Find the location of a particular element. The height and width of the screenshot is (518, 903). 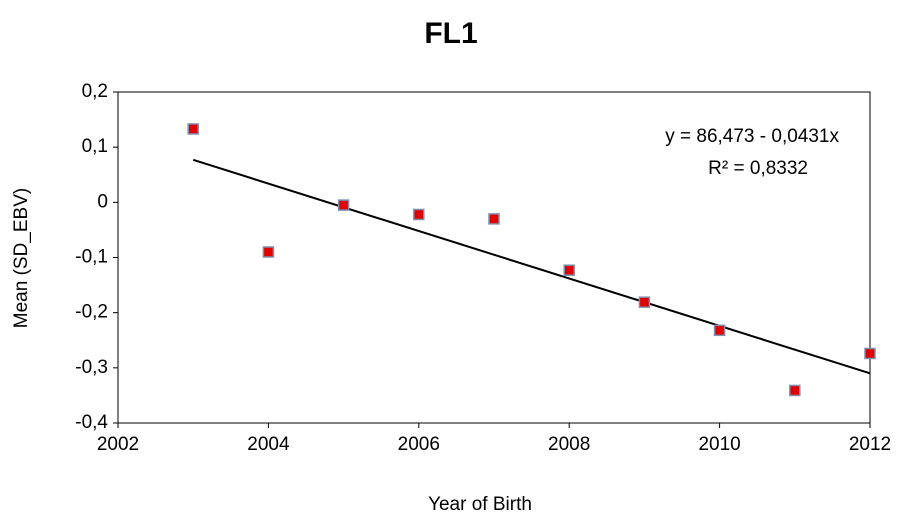

x-tick-label: 2012 is located at coordinates (870, 444).